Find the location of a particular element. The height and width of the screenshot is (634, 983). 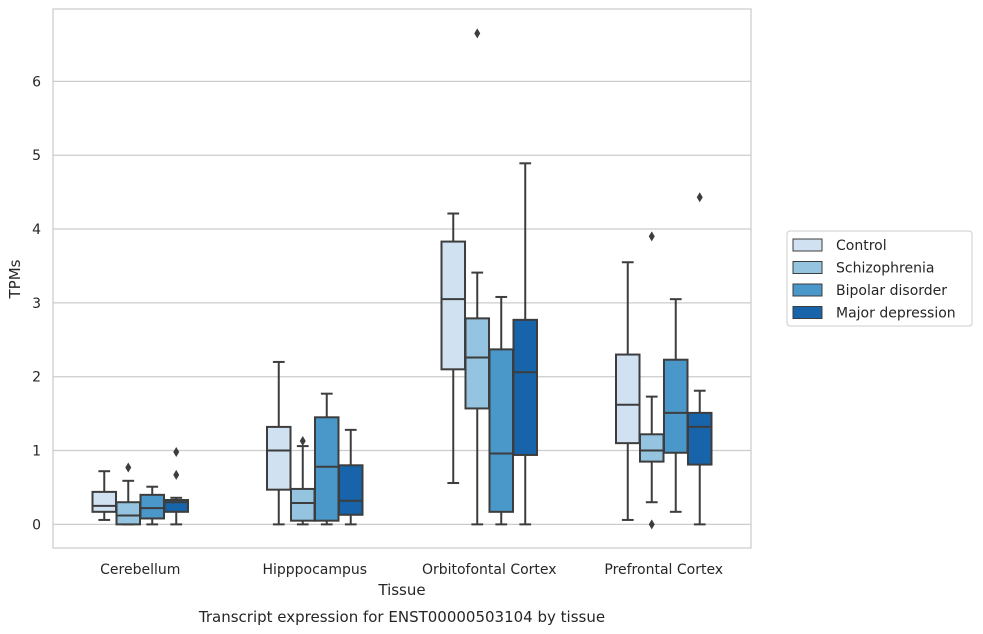

y-tick-label: 0 is located at coordinates (36, 525).